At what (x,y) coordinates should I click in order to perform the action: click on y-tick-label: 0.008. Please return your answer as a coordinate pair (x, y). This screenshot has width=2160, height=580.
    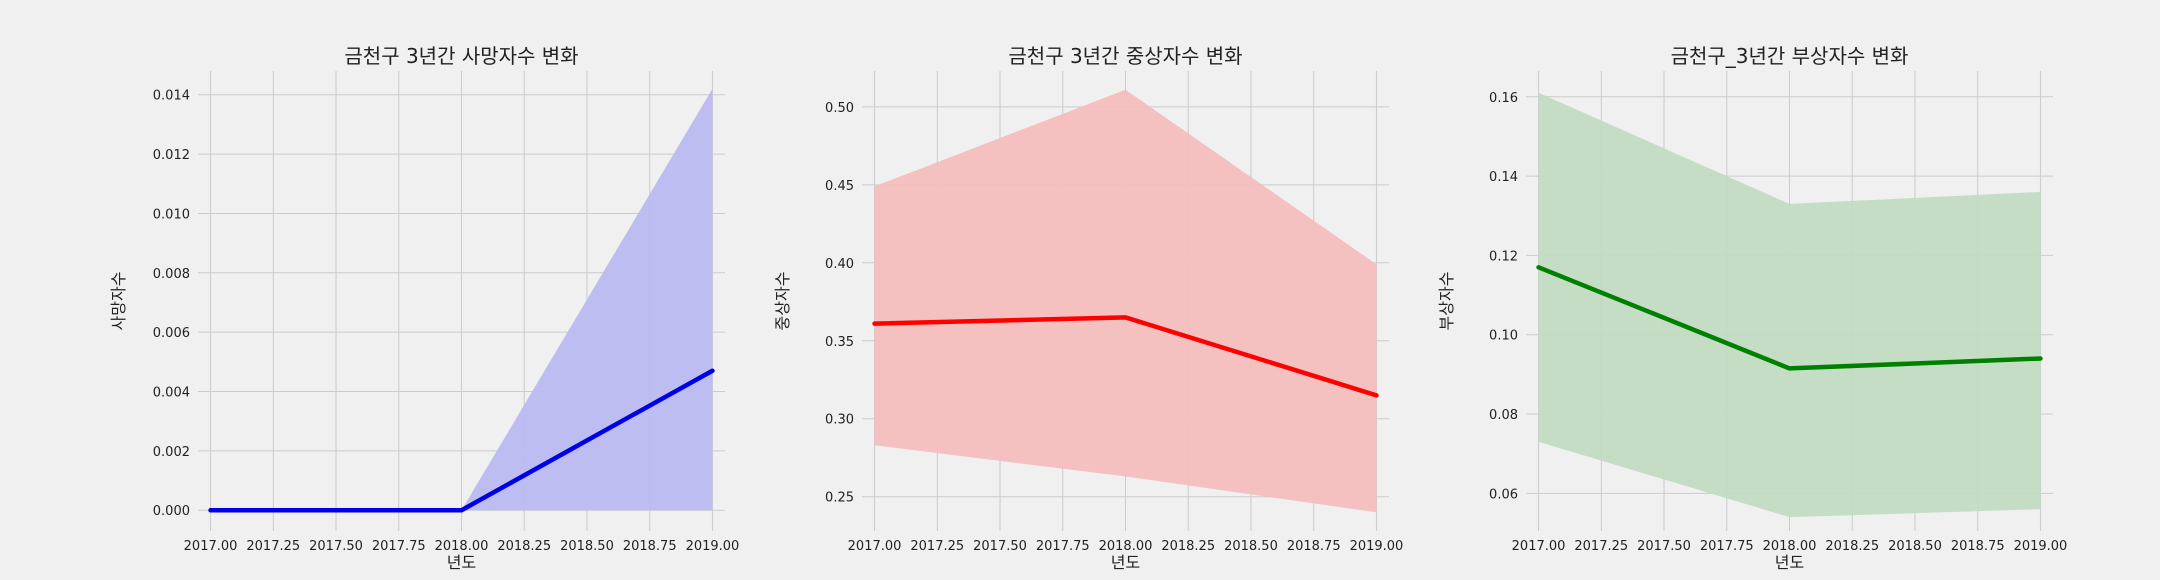
    Looking at the image, I should click on (171, 274).